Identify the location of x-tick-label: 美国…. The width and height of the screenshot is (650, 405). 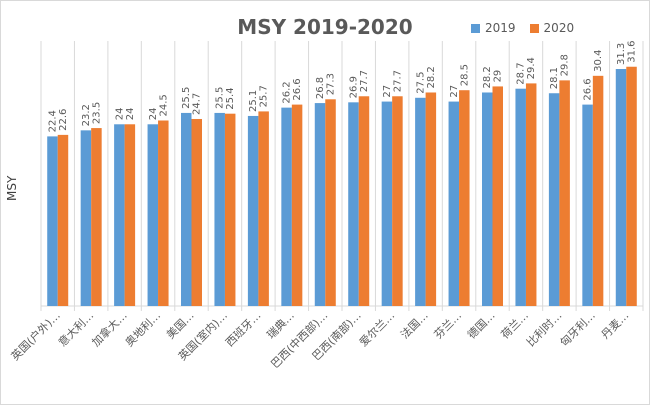
(180, 325).